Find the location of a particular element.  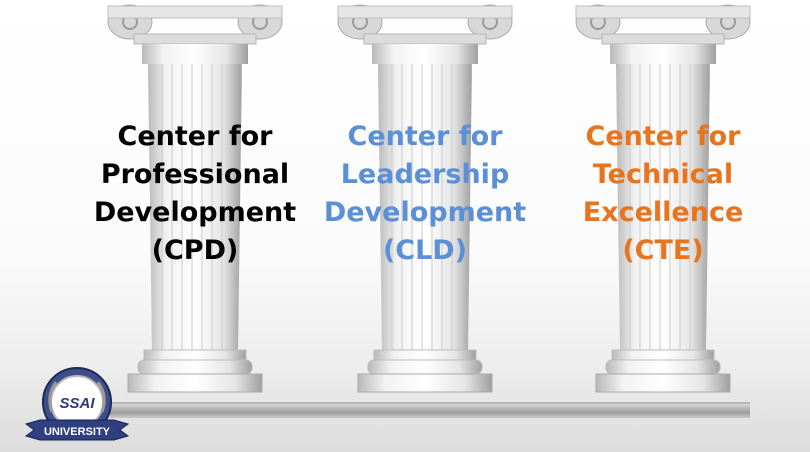

logo-bottom-text: UNIVERSITY is located at coordinates (77, 432).